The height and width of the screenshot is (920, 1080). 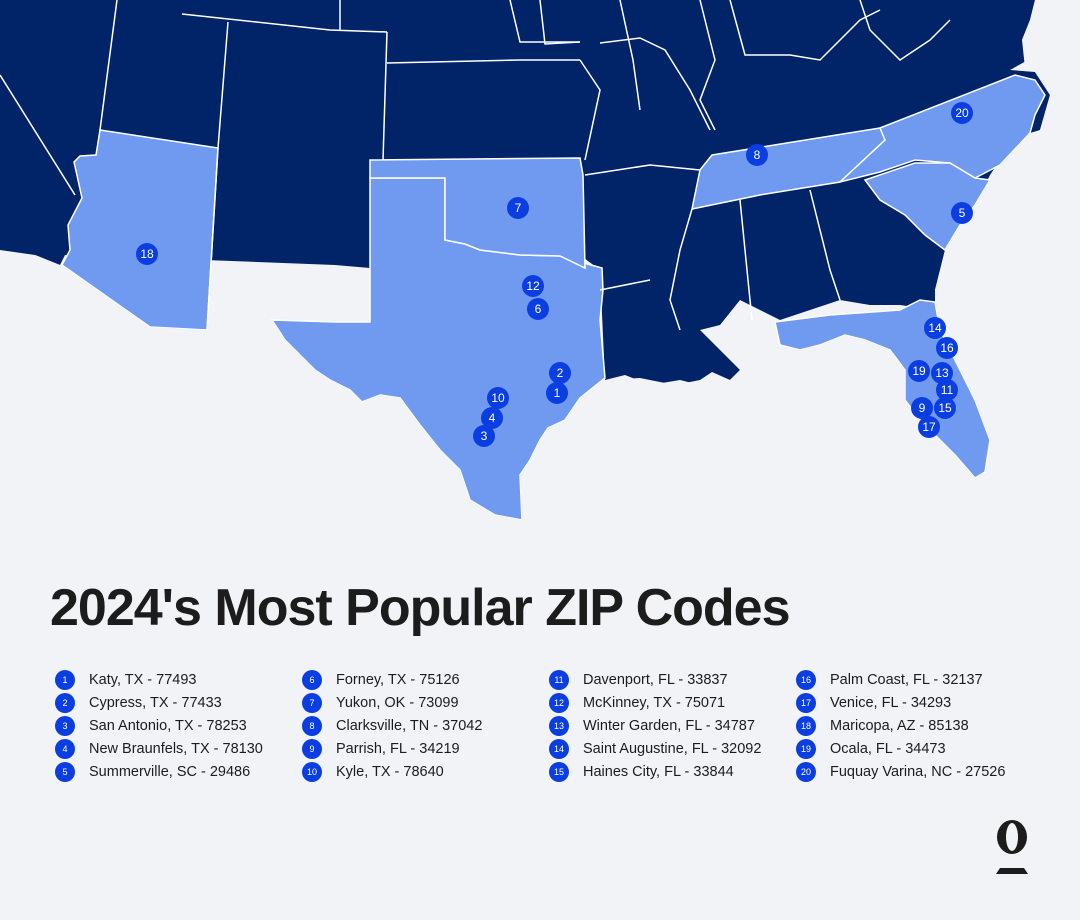 I want to click on legend-item: 1 Katy, TX - 77493, so click(x=178, y=679).